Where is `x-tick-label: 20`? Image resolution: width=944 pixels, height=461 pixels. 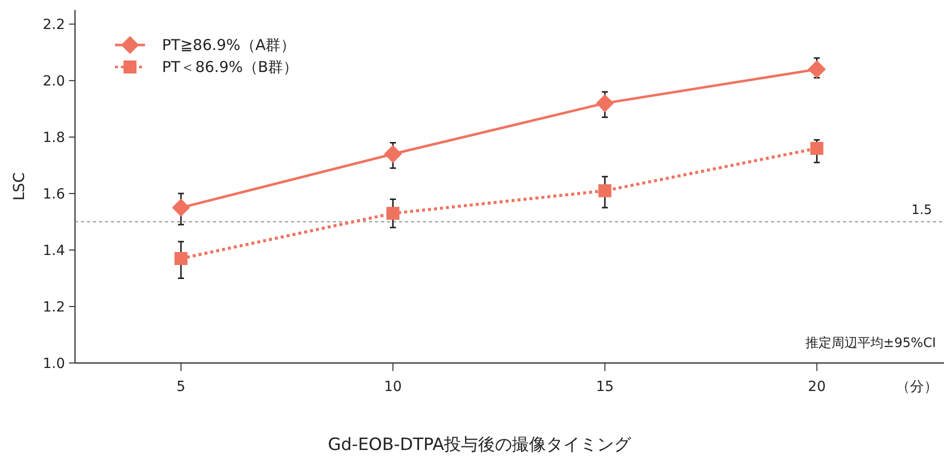 x-tick-label: 20 is located at coordinates (817, 387).